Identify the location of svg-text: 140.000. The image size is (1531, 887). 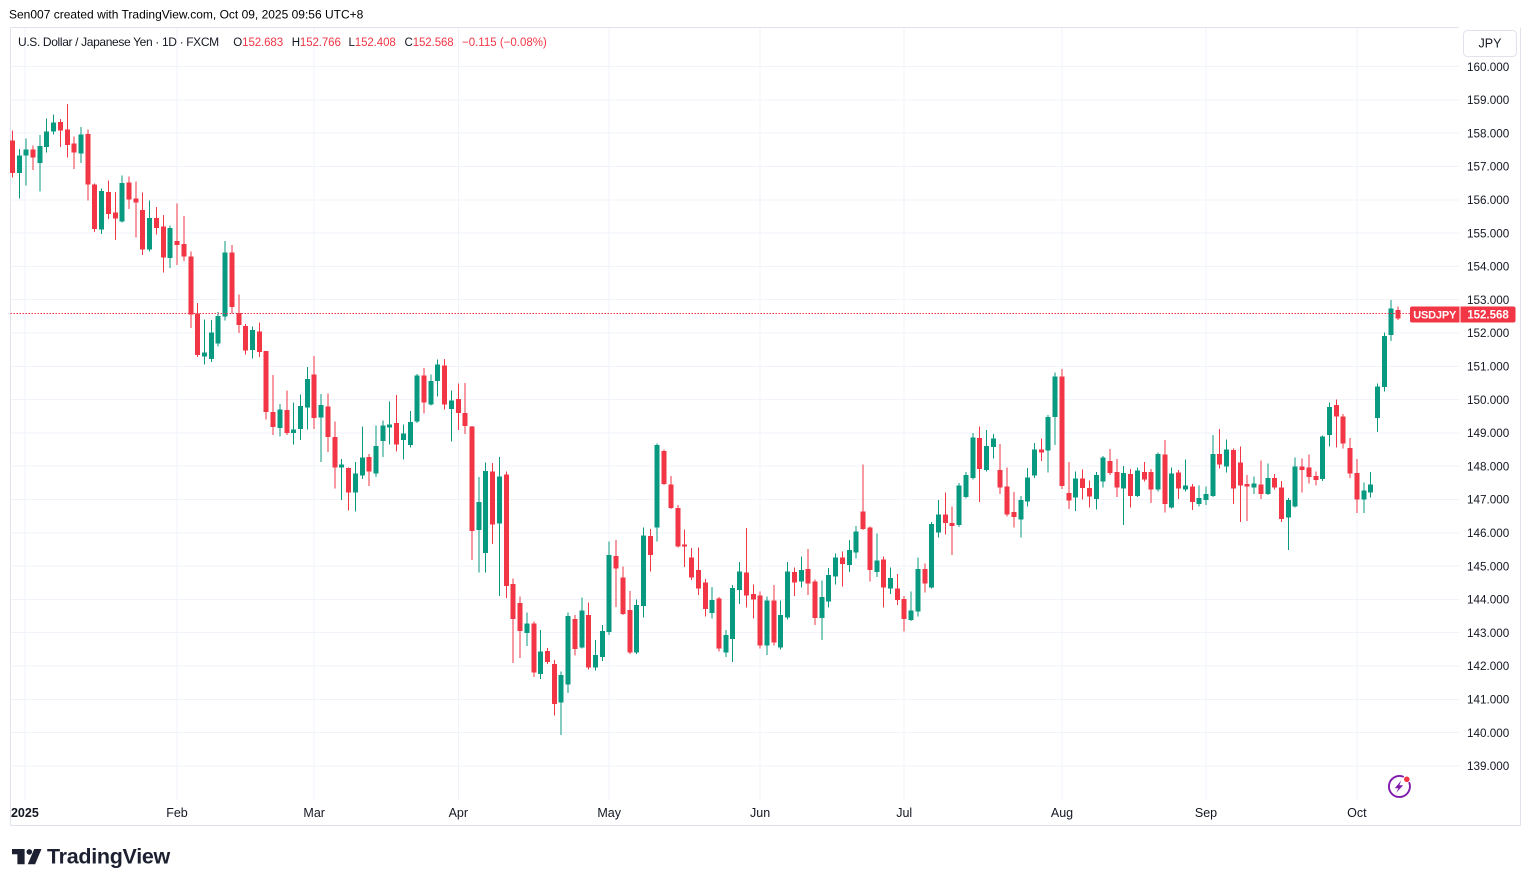
(1488, 733).